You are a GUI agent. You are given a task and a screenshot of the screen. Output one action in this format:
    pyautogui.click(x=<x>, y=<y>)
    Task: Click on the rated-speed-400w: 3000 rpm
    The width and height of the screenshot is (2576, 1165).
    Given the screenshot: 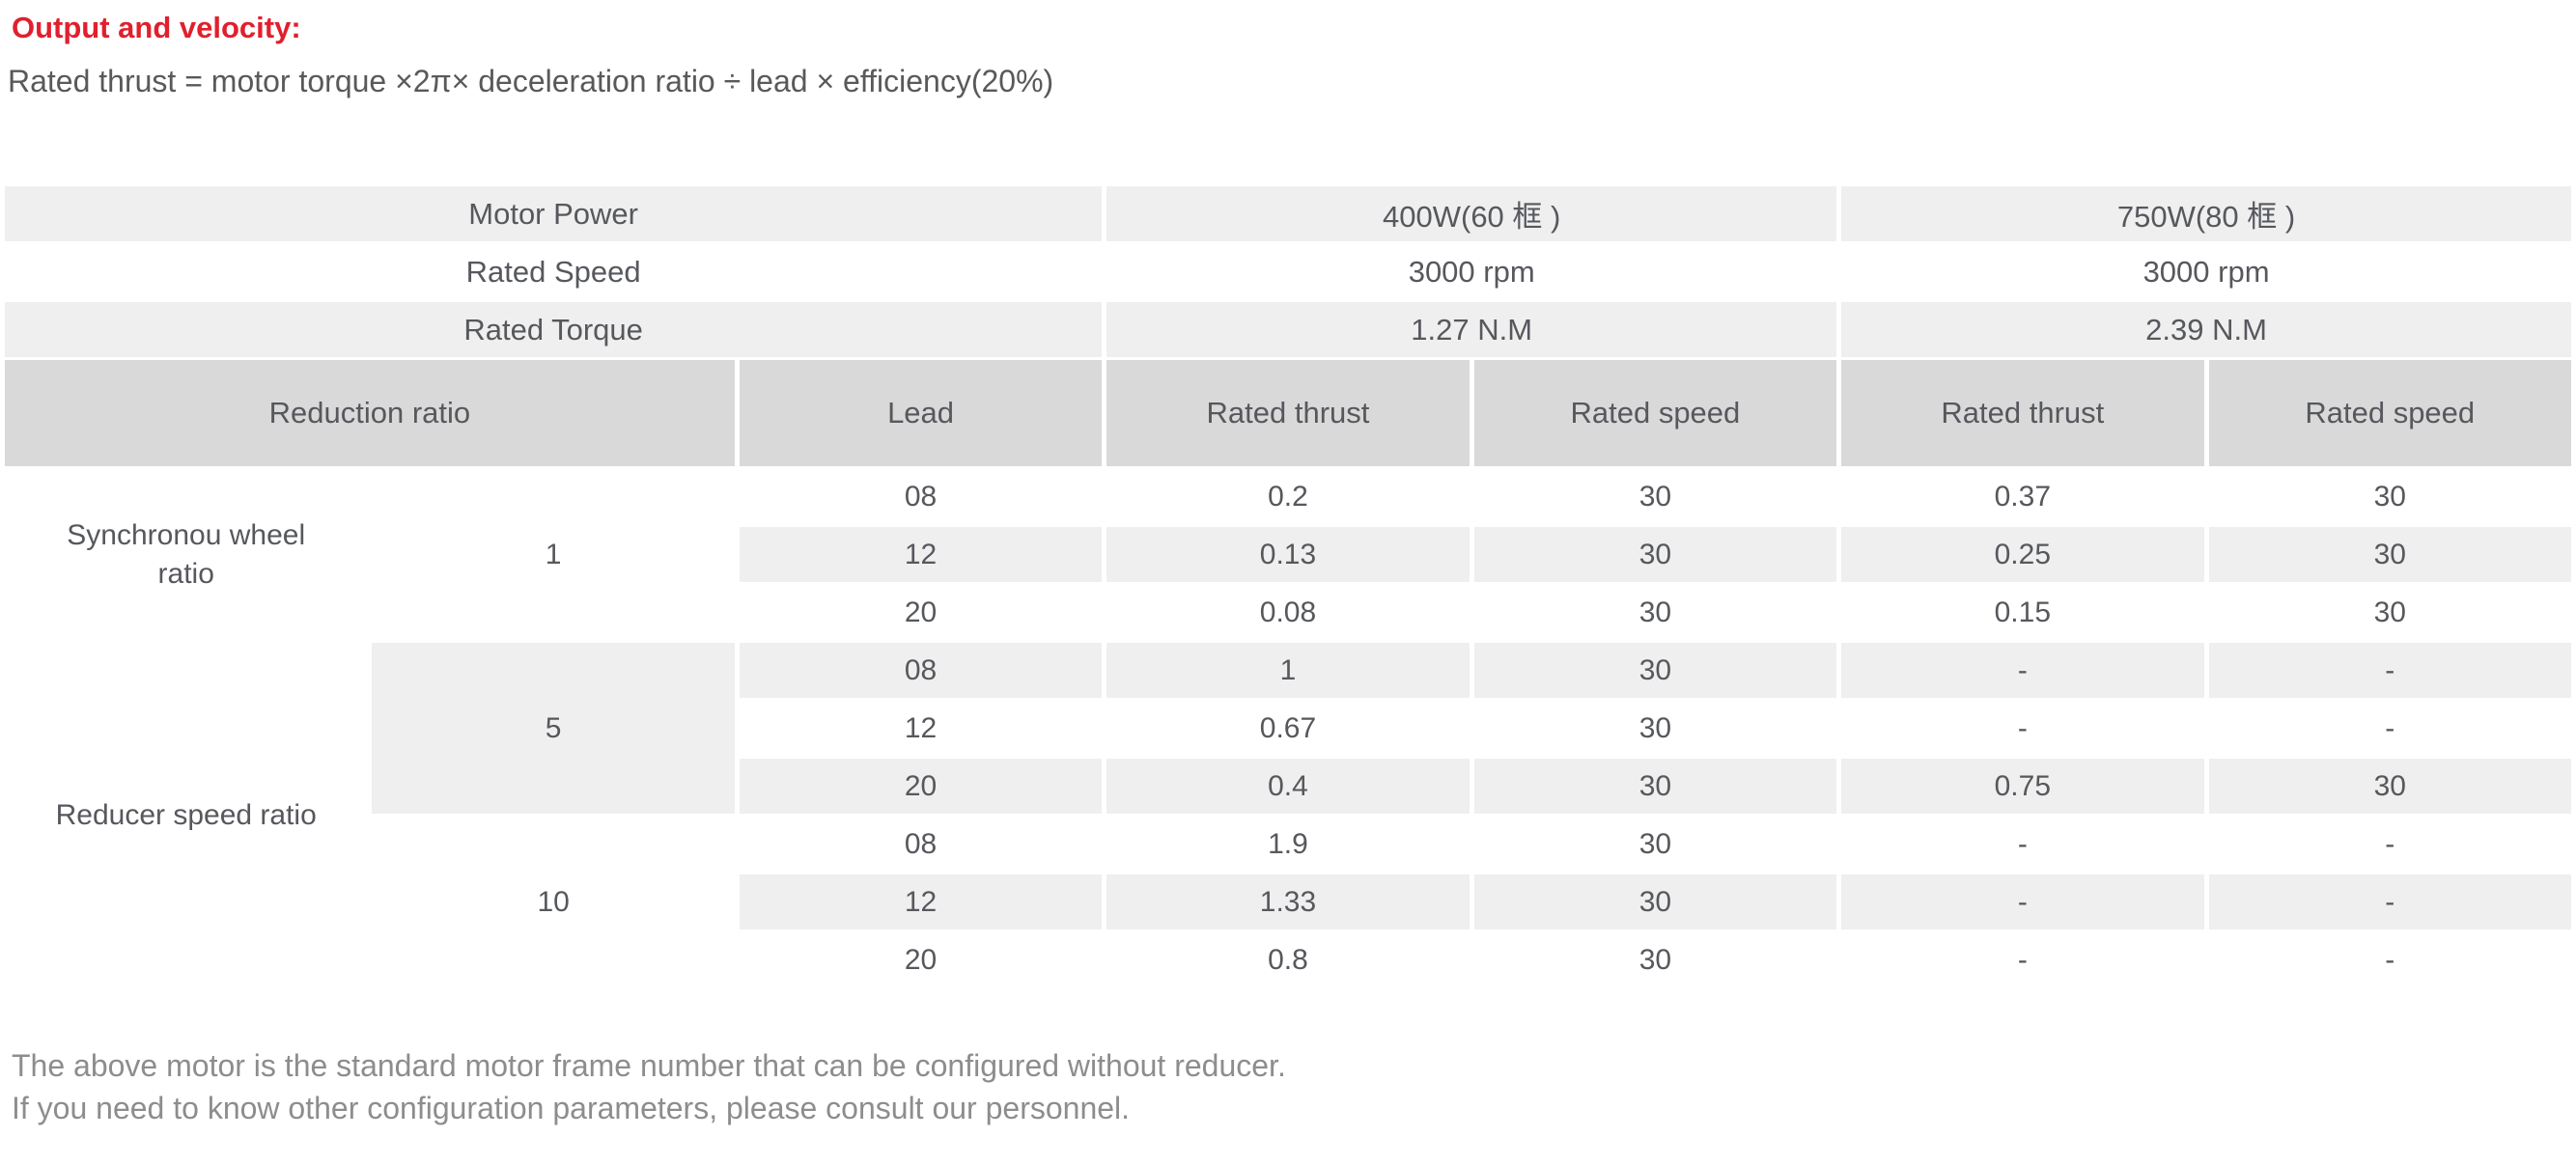 What is the action you would take?
    pyautogui.click(x=1472, y=271)
    